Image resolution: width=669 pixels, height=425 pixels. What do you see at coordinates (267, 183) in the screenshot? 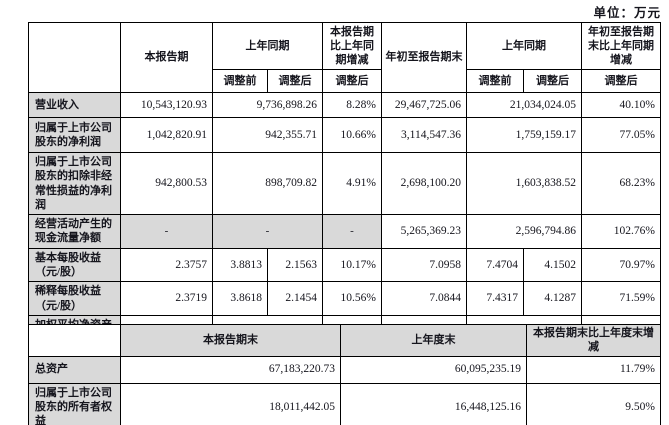
I see `value-cell: 898,709.82` at bounding box center [267, 183].